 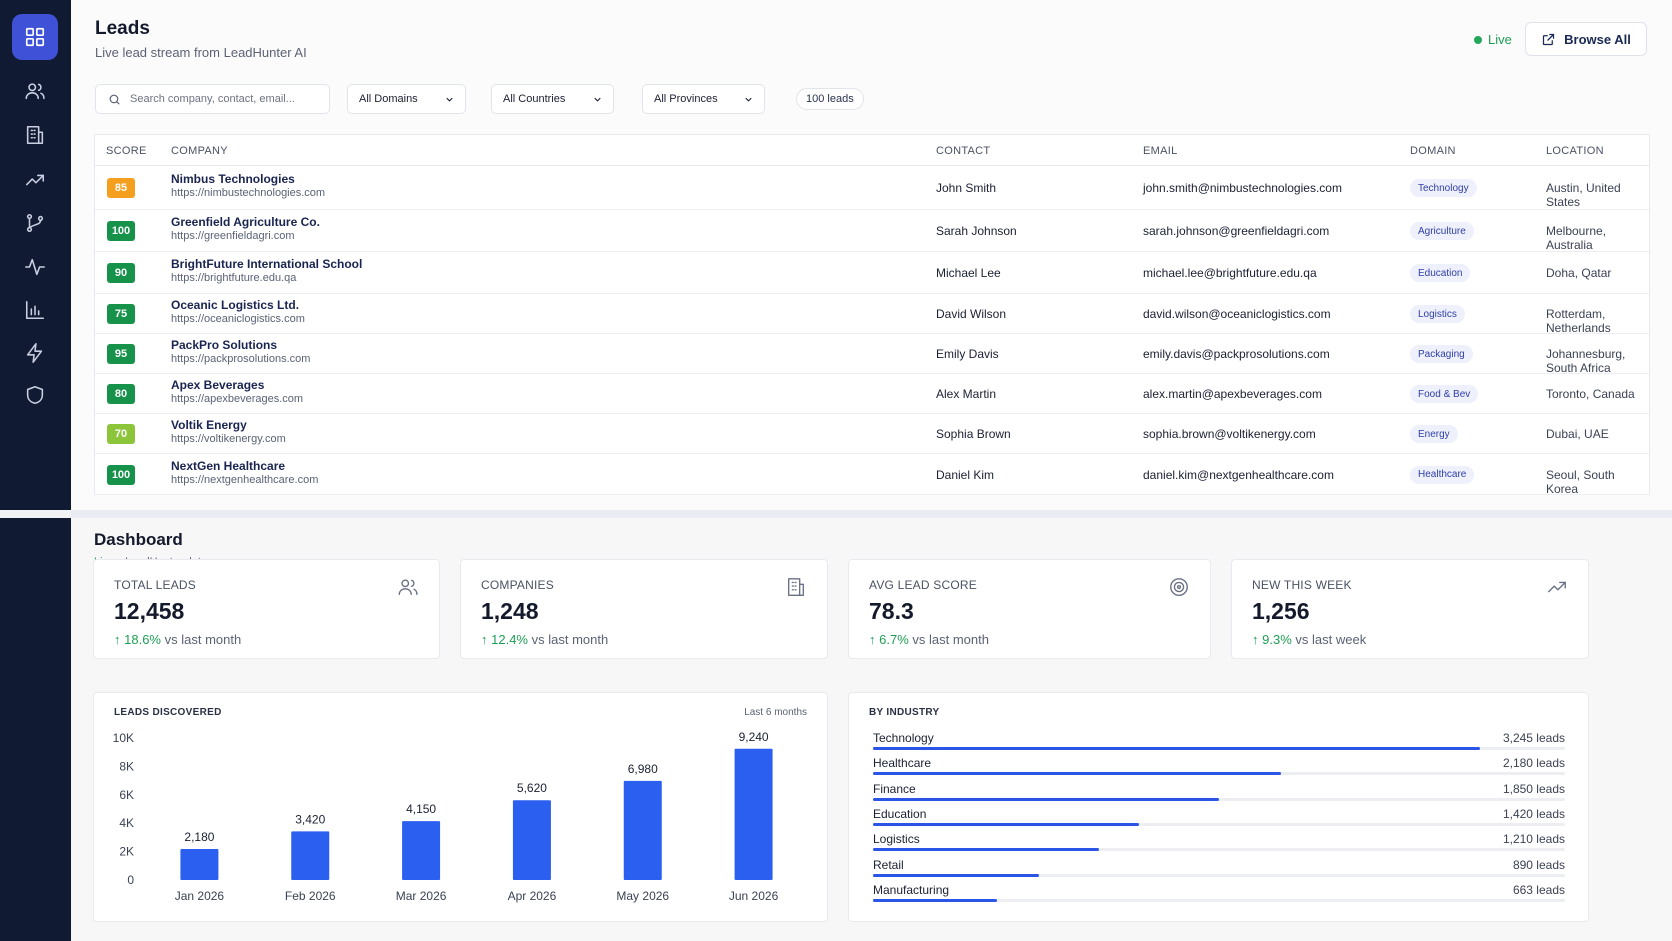 I want to click on score-badge: 80, so click(x=121, y=394).